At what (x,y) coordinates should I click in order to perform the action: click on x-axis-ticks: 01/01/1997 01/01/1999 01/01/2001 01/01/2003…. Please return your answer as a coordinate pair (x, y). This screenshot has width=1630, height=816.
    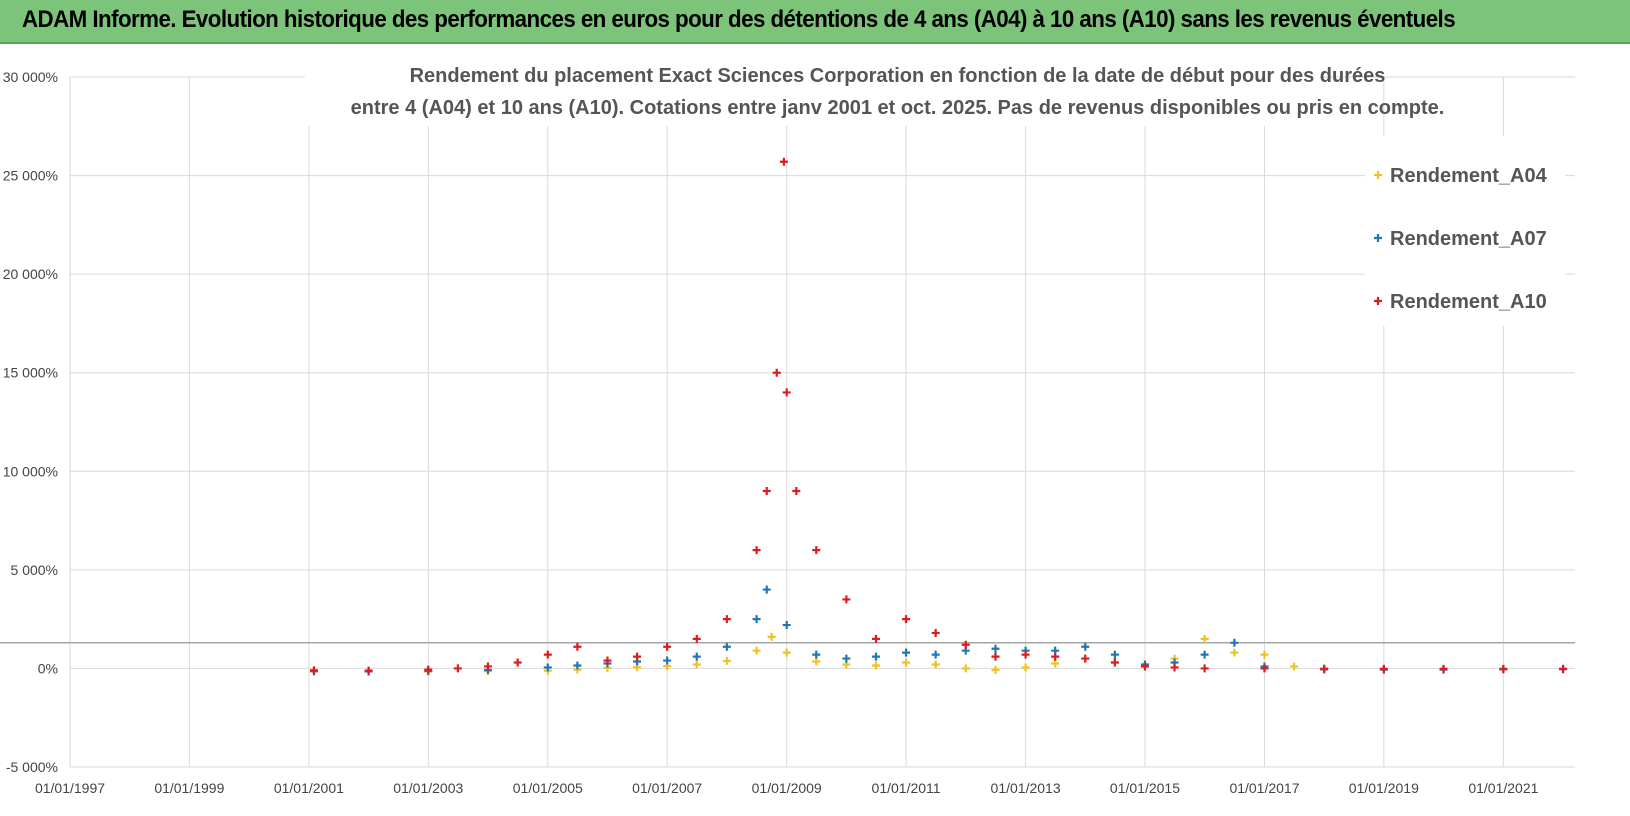
    Looking at the image, I should click on (787, 788).